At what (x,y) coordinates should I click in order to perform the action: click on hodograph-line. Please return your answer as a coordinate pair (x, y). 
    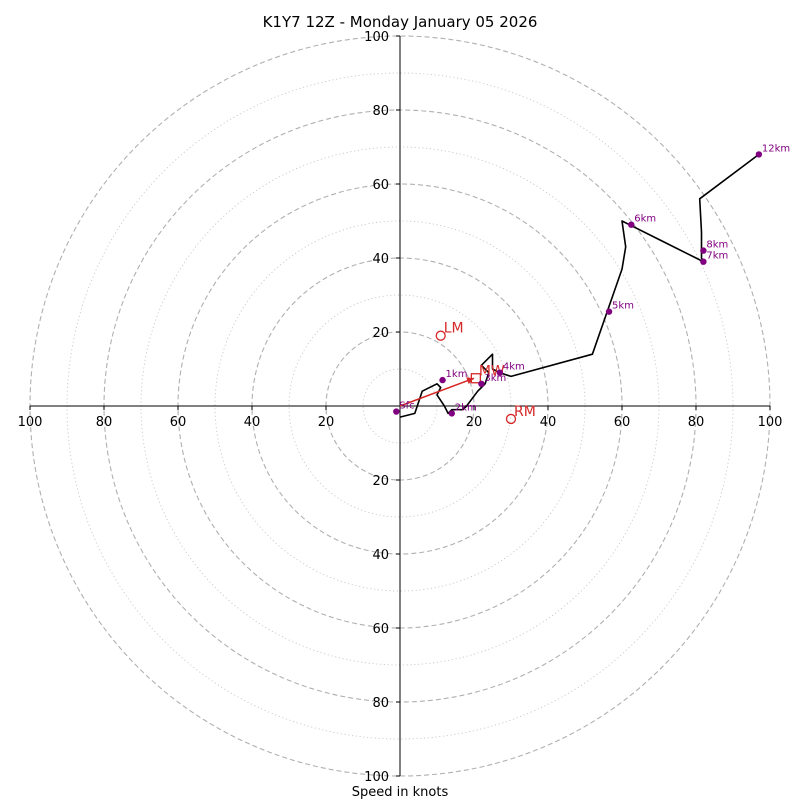
    Looking at the image, I should click on (579, 285).